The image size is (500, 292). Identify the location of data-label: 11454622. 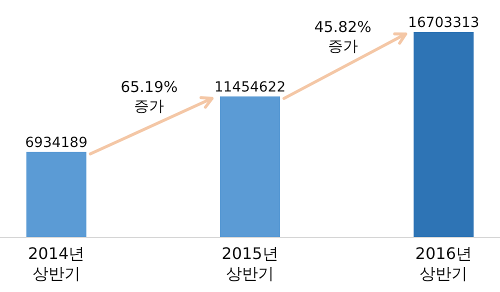
(250, 87).